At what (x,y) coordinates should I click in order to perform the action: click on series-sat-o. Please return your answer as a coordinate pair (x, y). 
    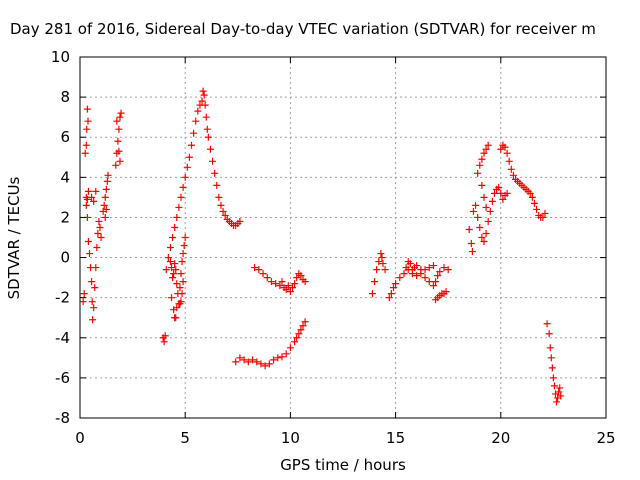
    Looking at the image, I should click on (441, 296).